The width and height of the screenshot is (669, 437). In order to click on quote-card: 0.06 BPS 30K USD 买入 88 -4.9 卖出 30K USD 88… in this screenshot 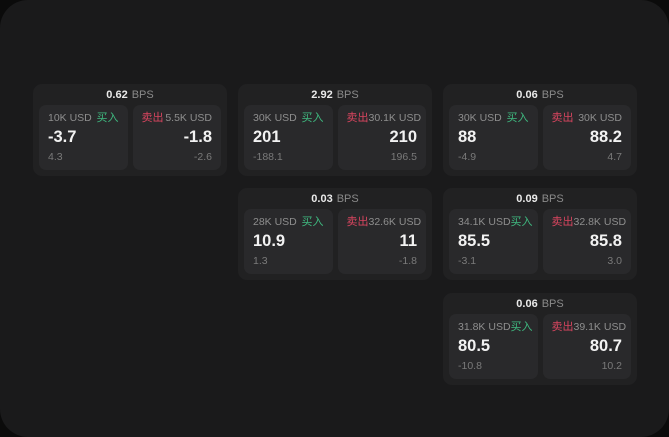, I will do `click(540, 130)`.